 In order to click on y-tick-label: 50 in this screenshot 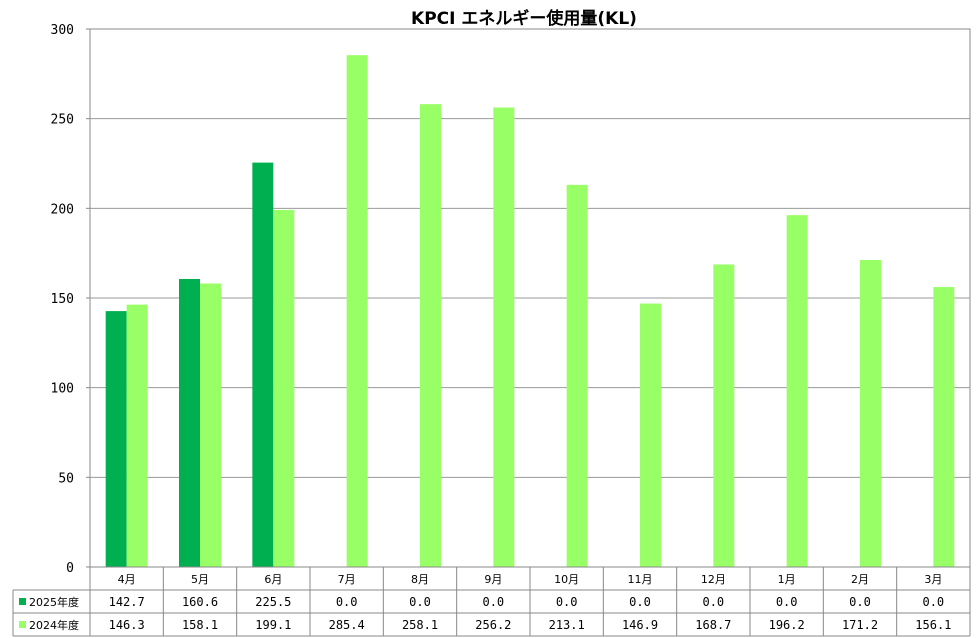, I will do `click(66, 478)`.